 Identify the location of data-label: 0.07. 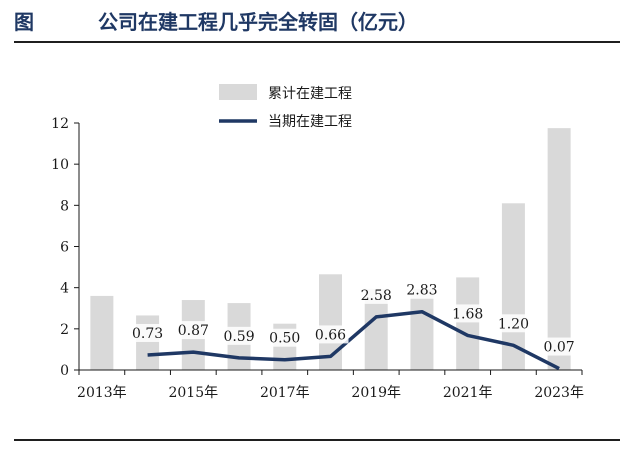
(559, 348).